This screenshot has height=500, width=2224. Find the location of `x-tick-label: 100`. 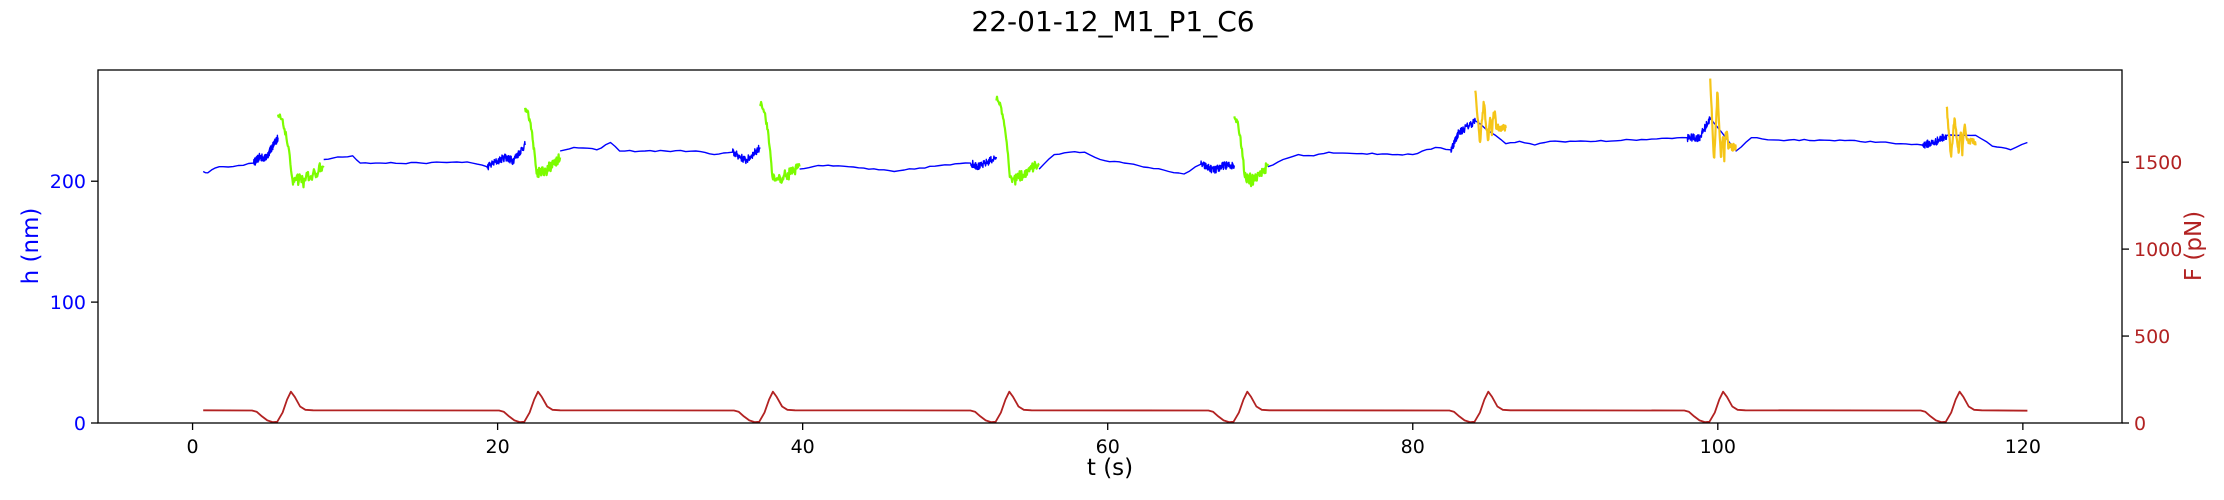

x-tick-label: 100 is located at coordinates (1718, 447).